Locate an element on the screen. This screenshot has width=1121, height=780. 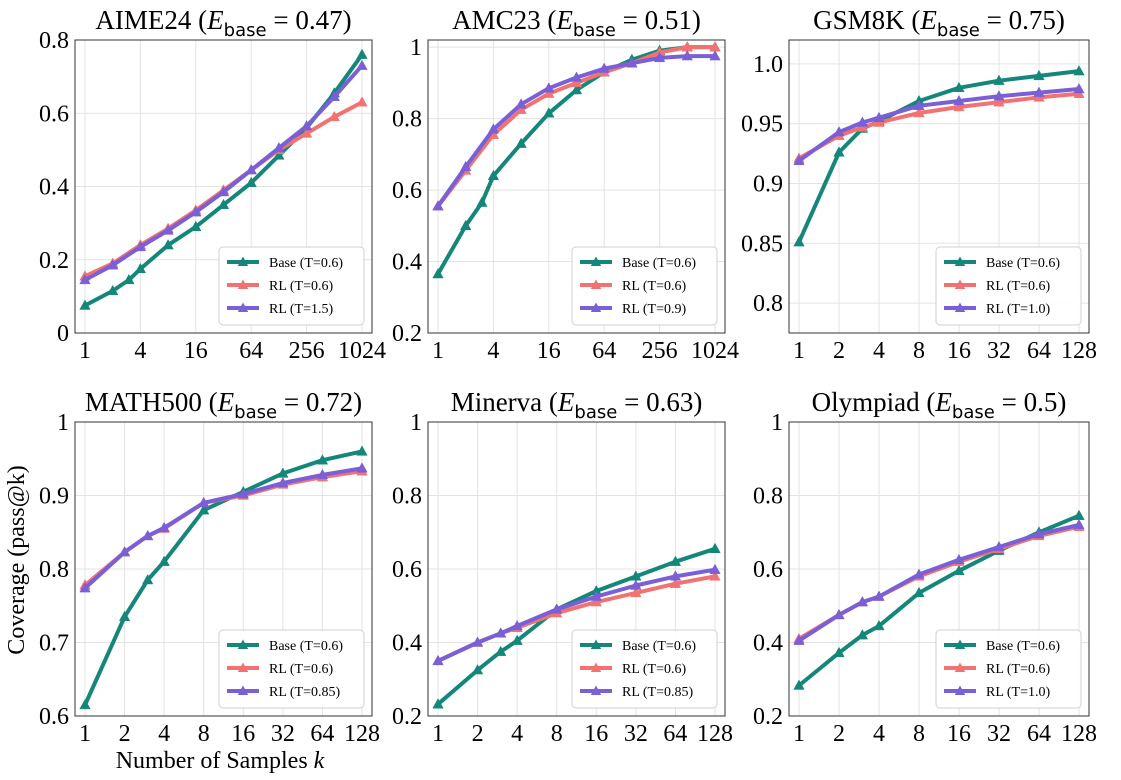
legend-label: RL (T=0.9) is located at coordinates (654, 309).